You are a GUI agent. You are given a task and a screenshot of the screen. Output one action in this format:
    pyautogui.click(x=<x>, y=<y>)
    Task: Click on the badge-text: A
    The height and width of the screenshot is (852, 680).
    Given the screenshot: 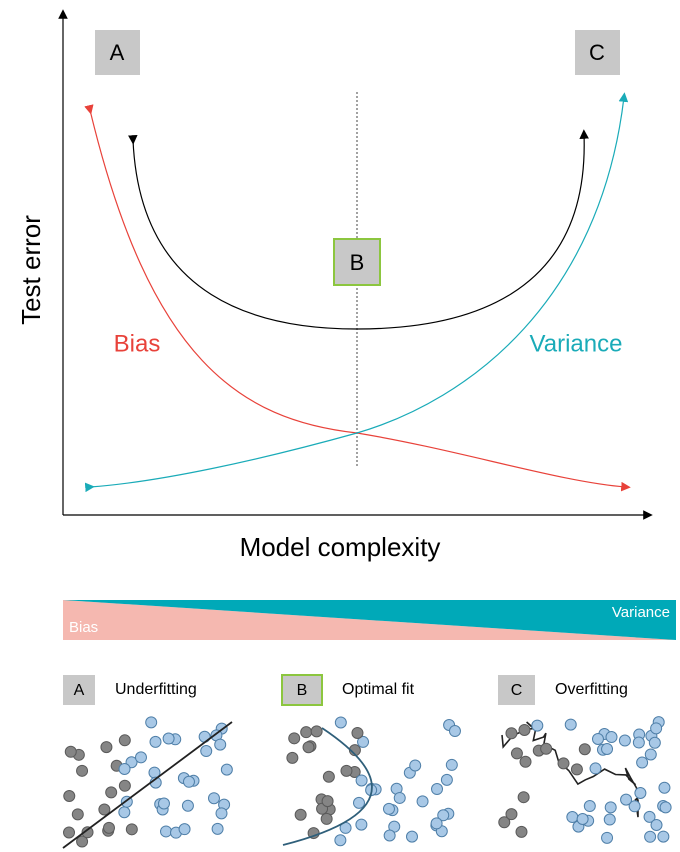 What is the action you would take?
    pyautogui.click(x=117, y=52)
    